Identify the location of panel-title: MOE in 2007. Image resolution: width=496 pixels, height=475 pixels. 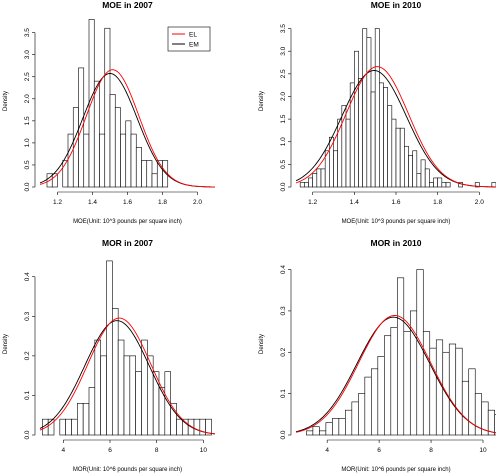
(127, 5).